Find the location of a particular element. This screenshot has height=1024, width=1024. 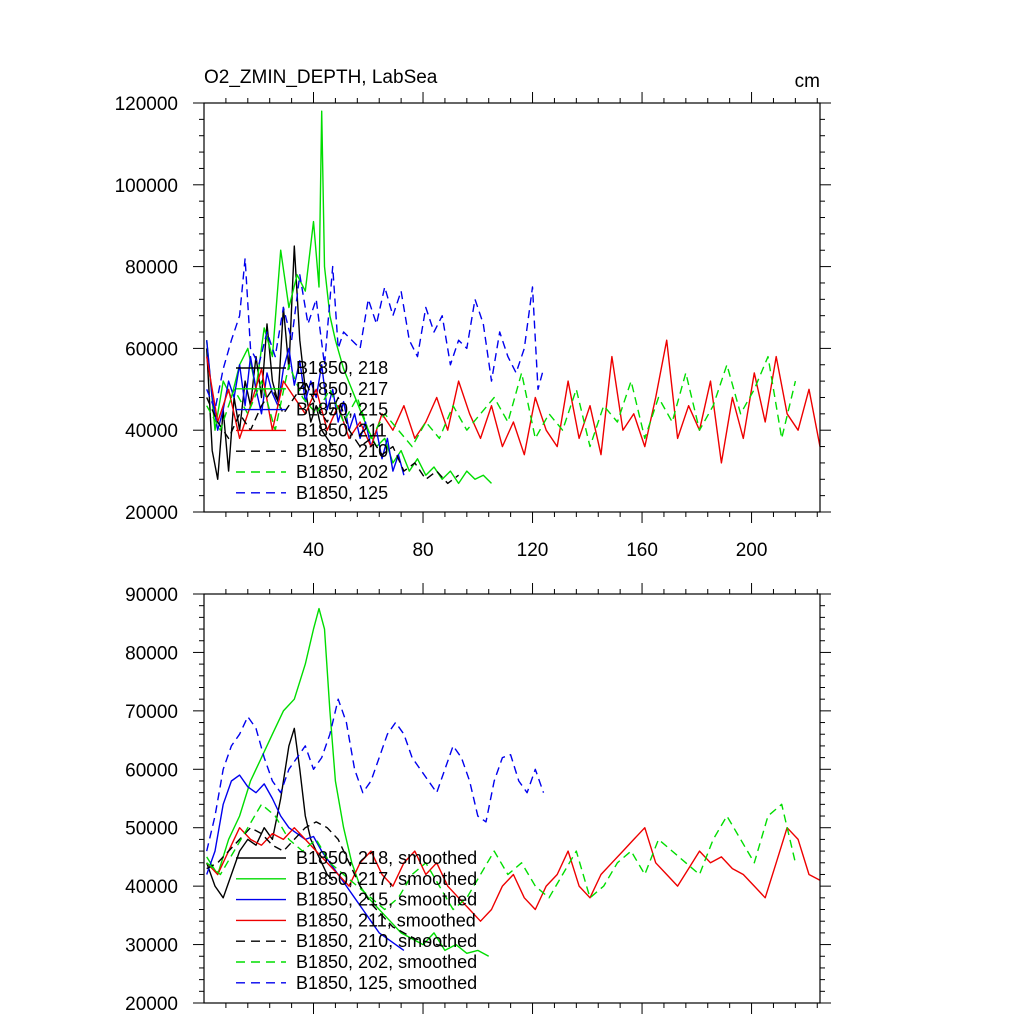

legend-label: B1850, 211, smoothed is located at coordinates (386, 920).